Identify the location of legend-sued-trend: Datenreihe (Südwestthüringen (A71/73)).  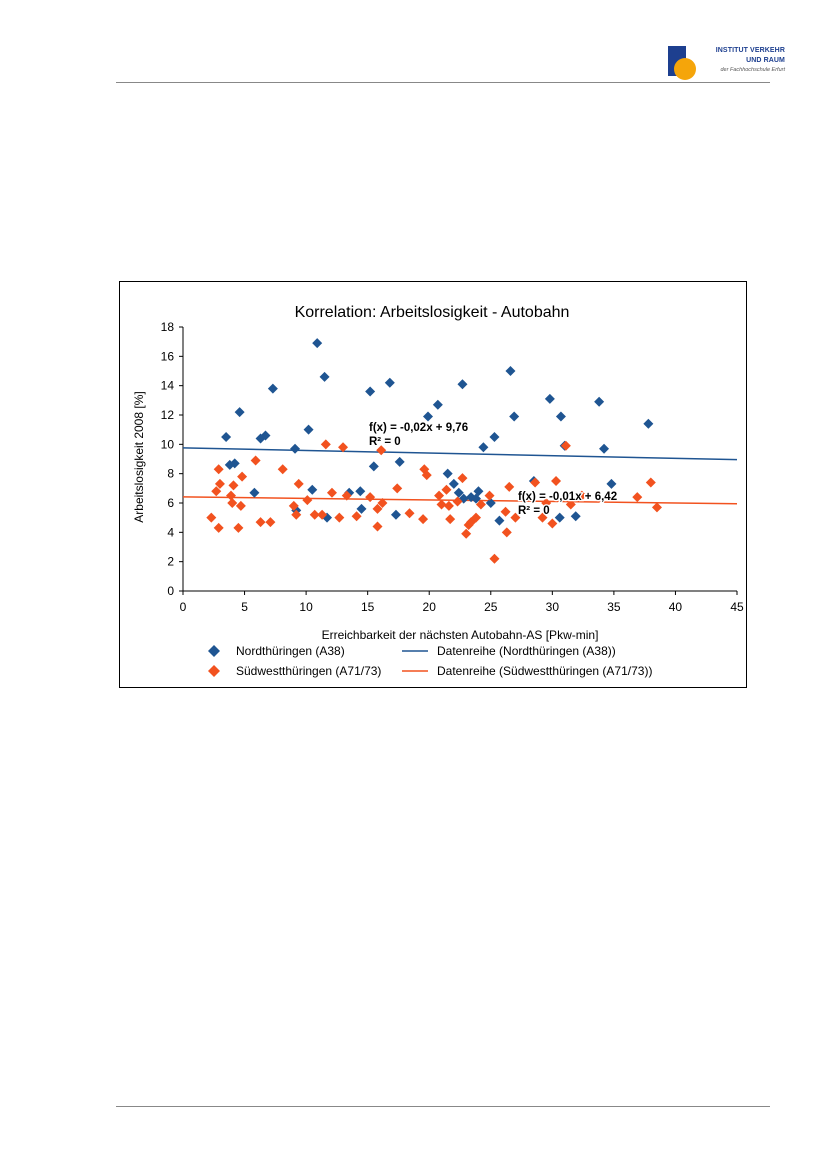
(544, 671).